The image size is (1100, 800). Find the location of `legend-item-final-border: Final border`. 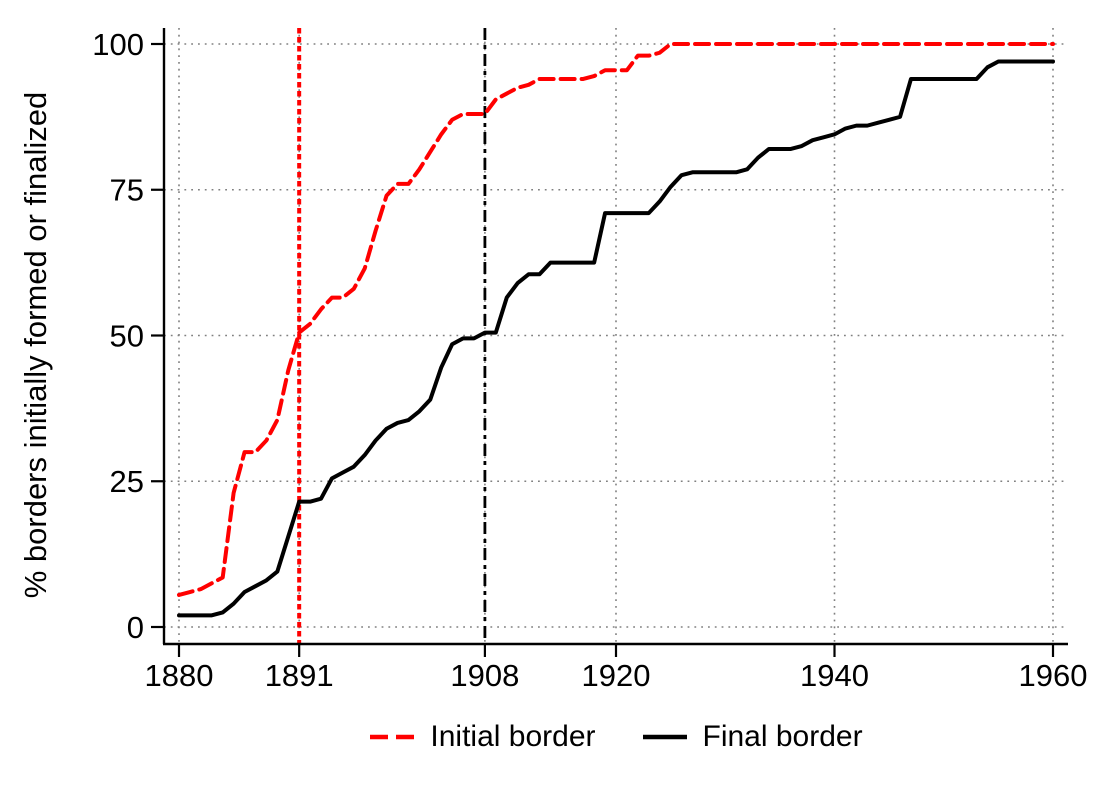

legend-item-final-border: Final border is located at coordinates (752, 737).